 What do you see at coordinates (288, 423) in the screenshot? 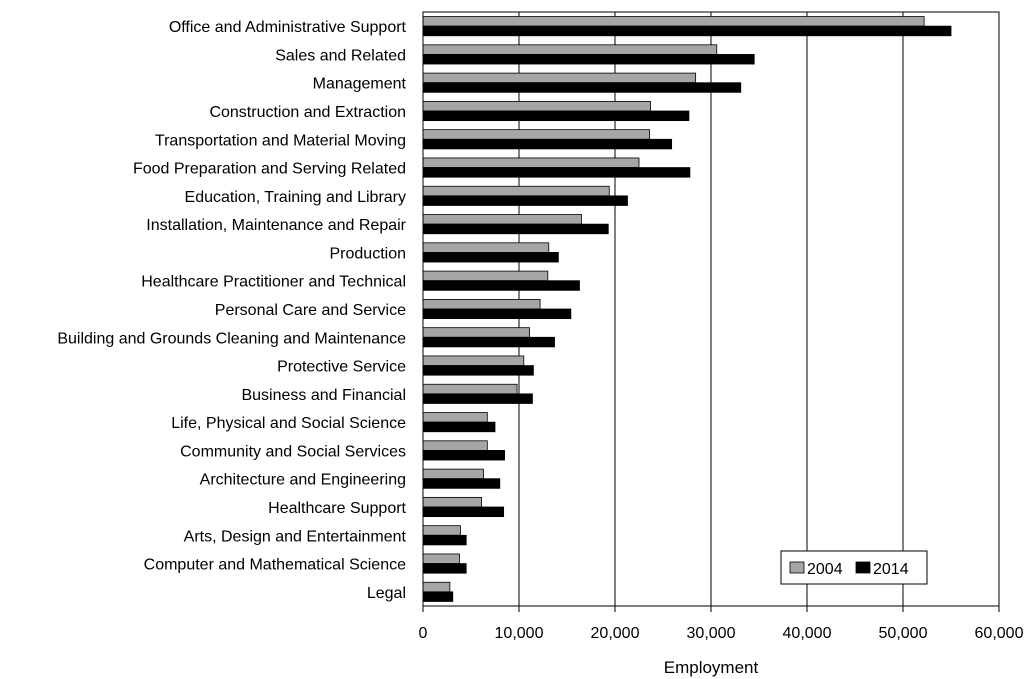
I see `category-label: Life, Physical and Social Science` at bounding box center [288, 423].